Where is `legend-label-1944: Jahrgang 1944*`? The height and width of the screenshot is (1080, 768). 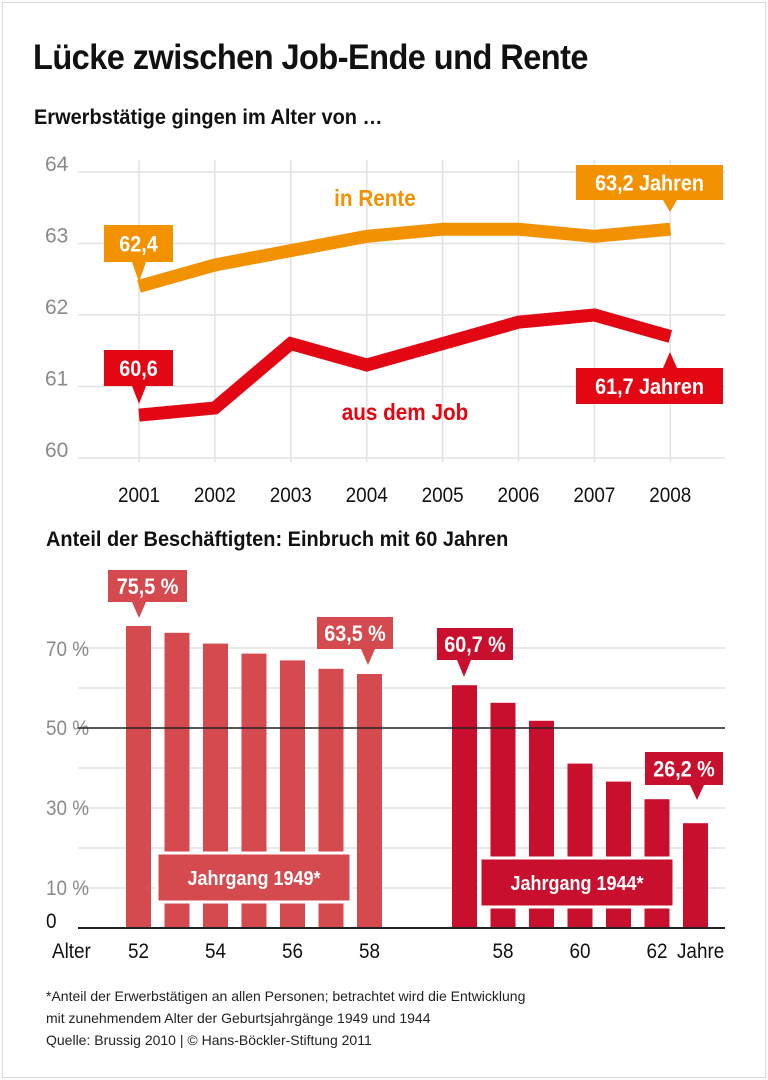
legend-label-1944: Jahrgang 1944* is located at coordinates (578, 884).